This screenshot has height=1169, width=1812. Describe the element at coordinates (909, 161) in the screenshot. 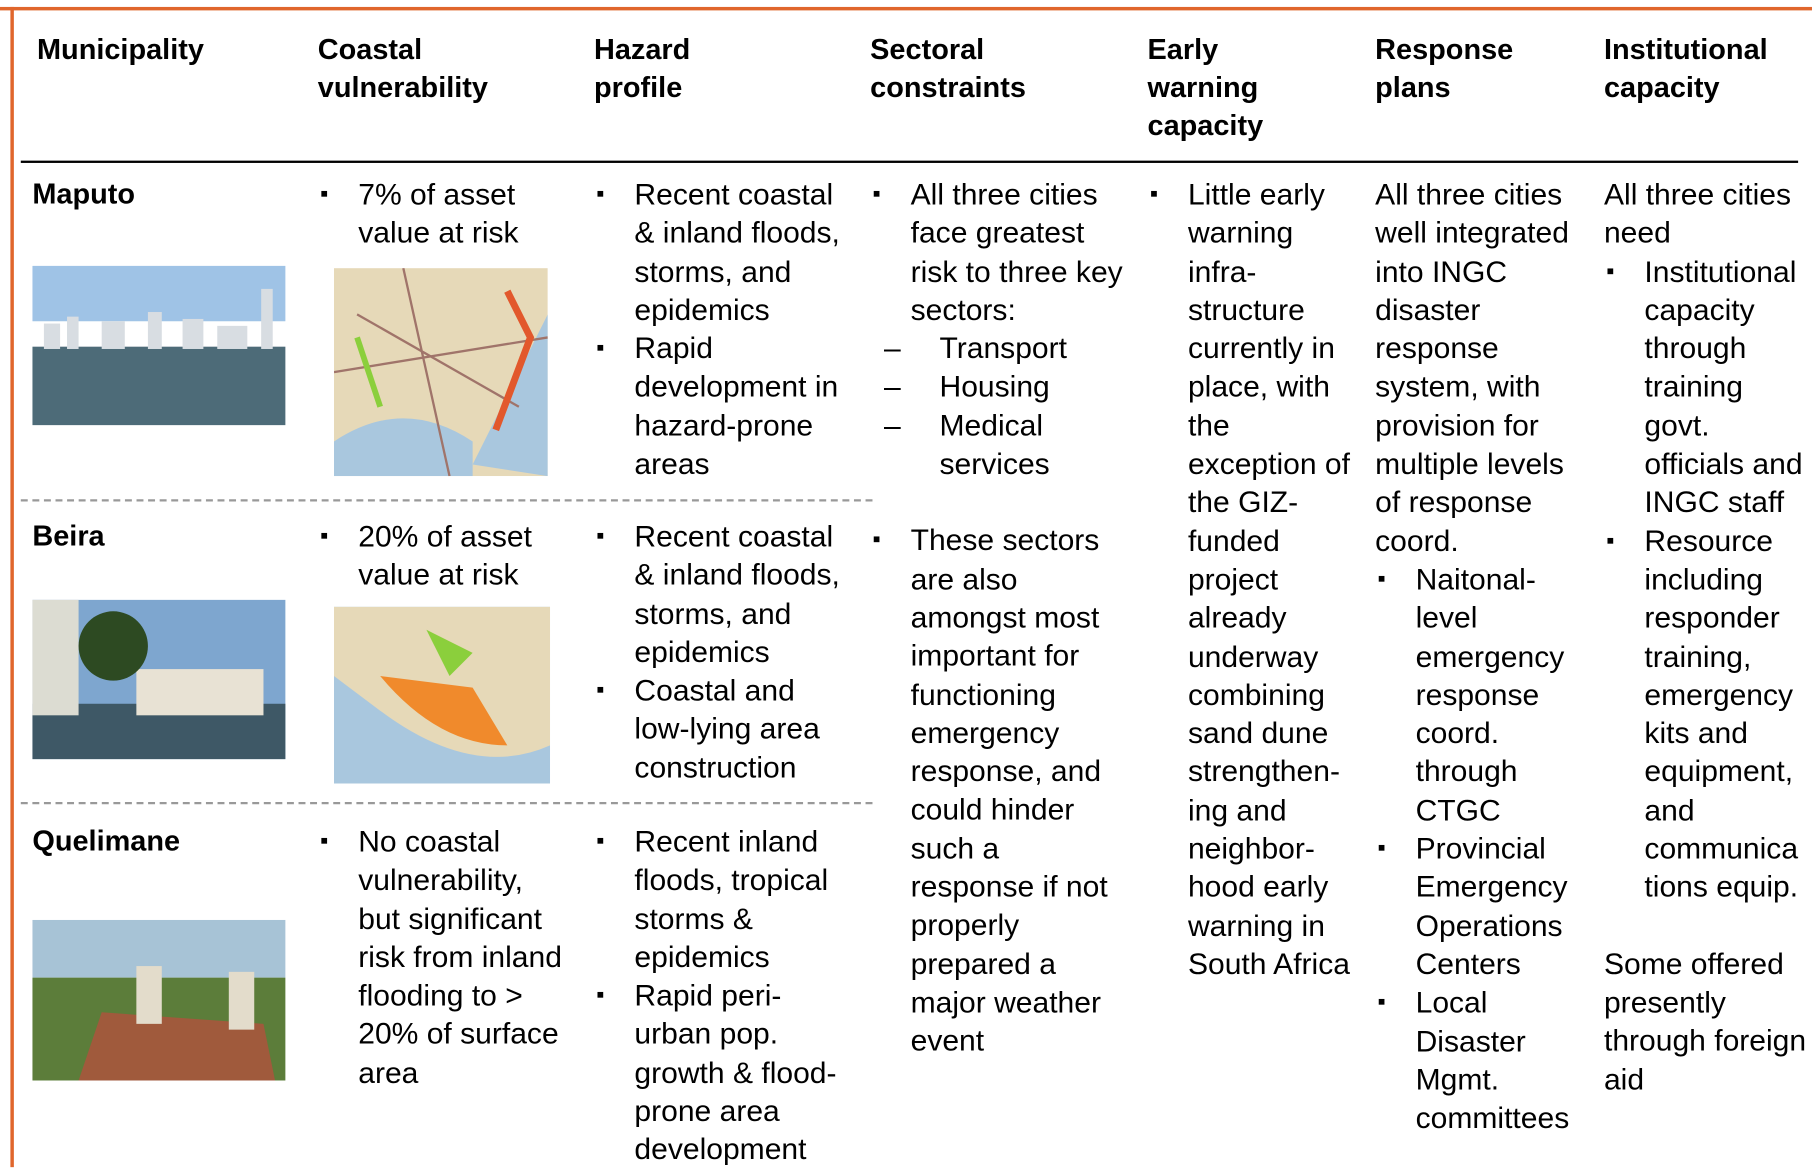

I see `header-rule` at that location.